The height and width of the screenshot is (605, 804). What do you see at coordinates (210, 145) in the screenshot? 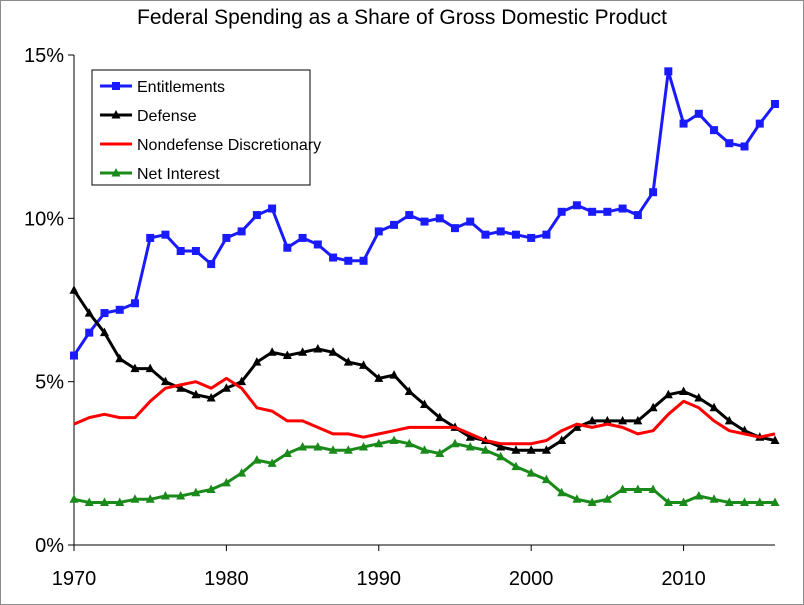
I see `legend-item-nondefense-discretionary: Nondefense Discretionary` at bounding box center [210, 145].